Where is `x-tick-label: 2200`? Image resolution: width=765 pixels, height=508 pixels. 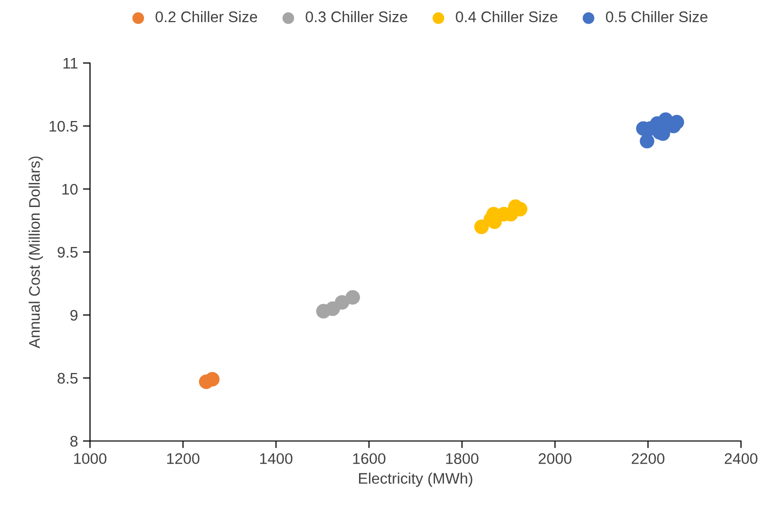 x-tick-label: 2200 is located at coordinates (648, 458).